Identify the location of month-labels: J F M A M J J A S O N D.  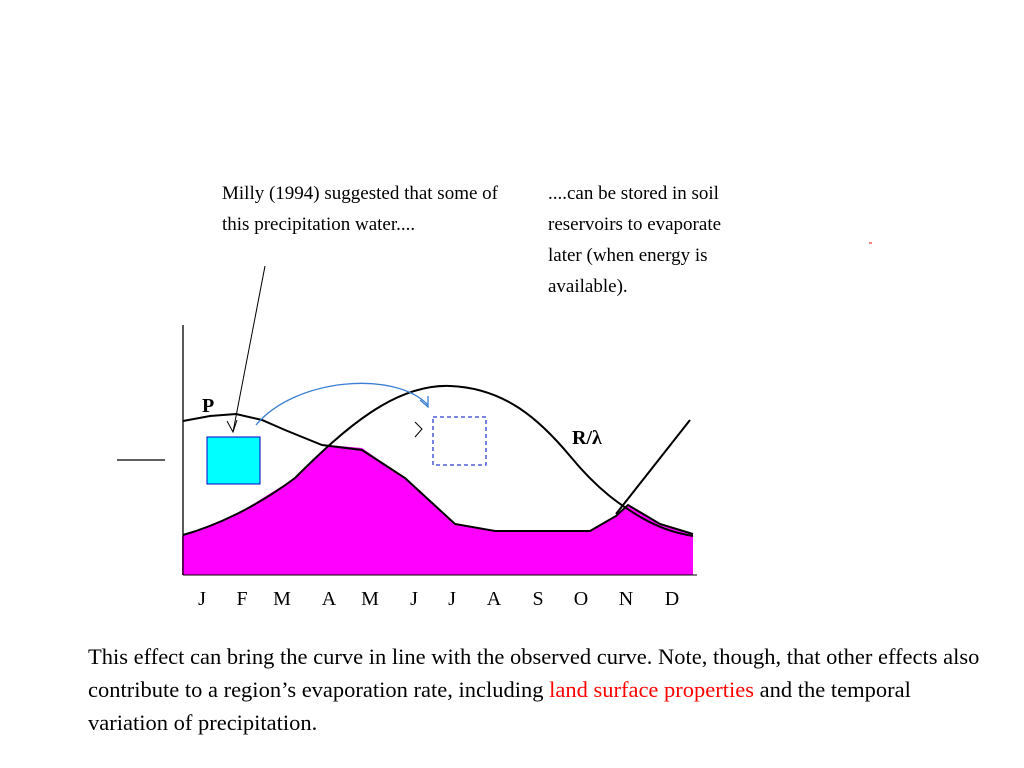
(438, 599).